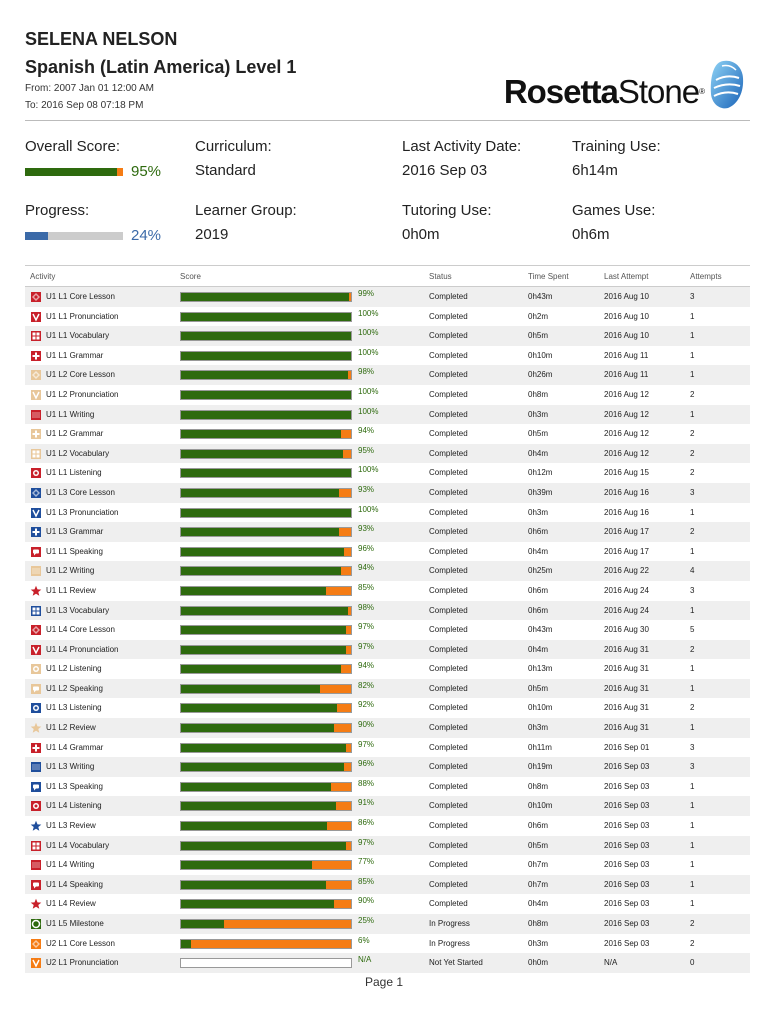 The image size is (768, 1024). I want to click on activity-name: U1 L2 Vocabulary, so click(78, 453).